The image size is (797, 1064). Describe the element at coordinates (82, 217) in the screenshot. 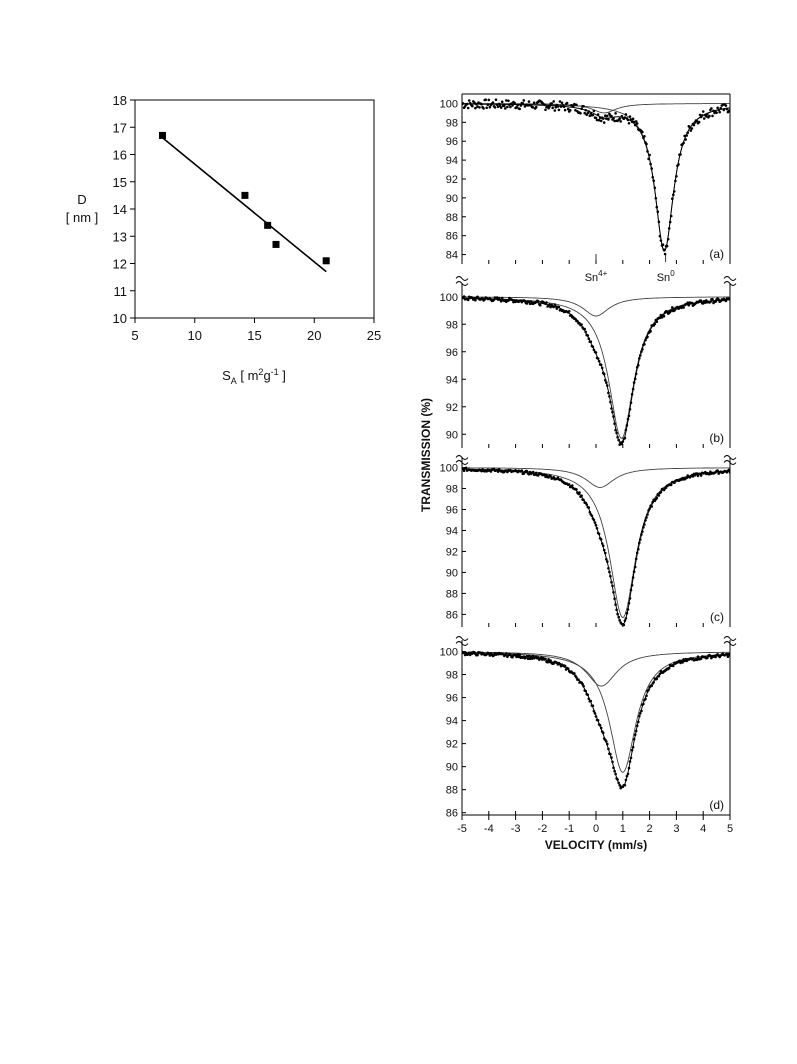

I see `y-axis-unit: [ nm ]` at that location.